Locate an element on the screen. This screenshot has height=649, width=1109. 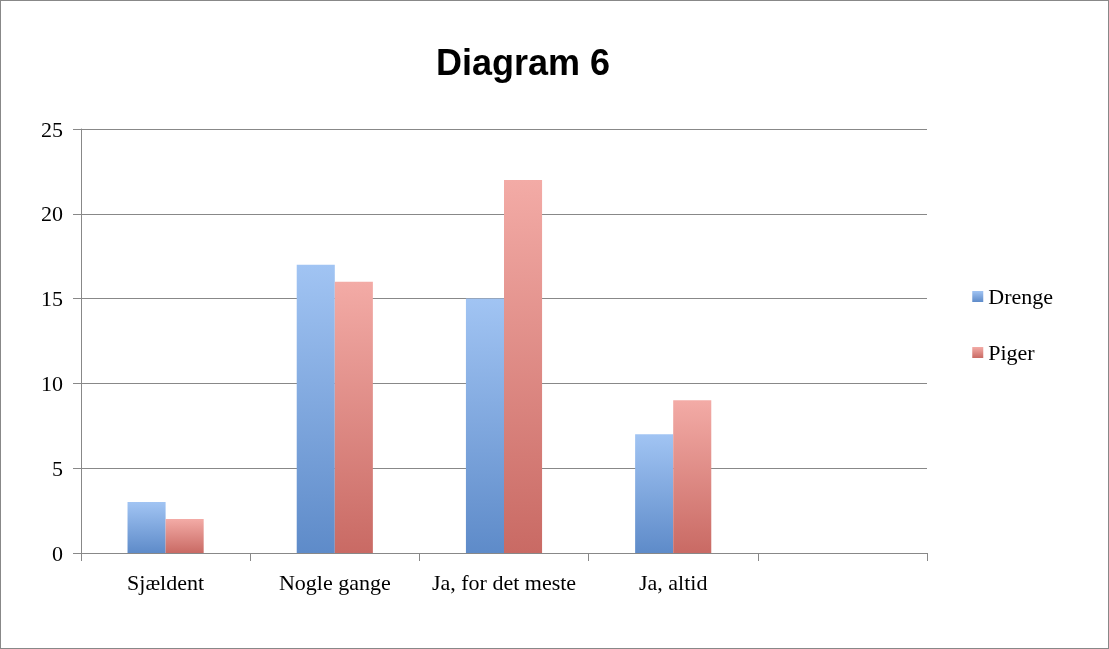
y-tick-label: 20 is located at coordinates (52, 214).